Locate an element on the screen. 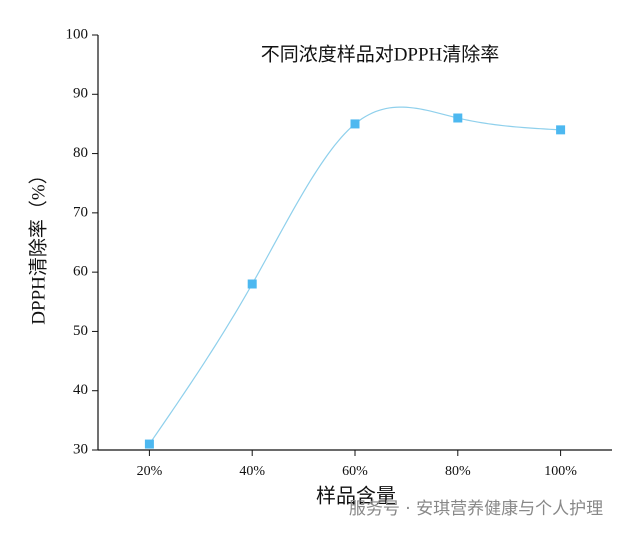 Image resolution: width=642 pixels, height=535 pixels. watermark: 服务号 · 安琪营养健康与个人护理 is located at coordinates (476, 509).